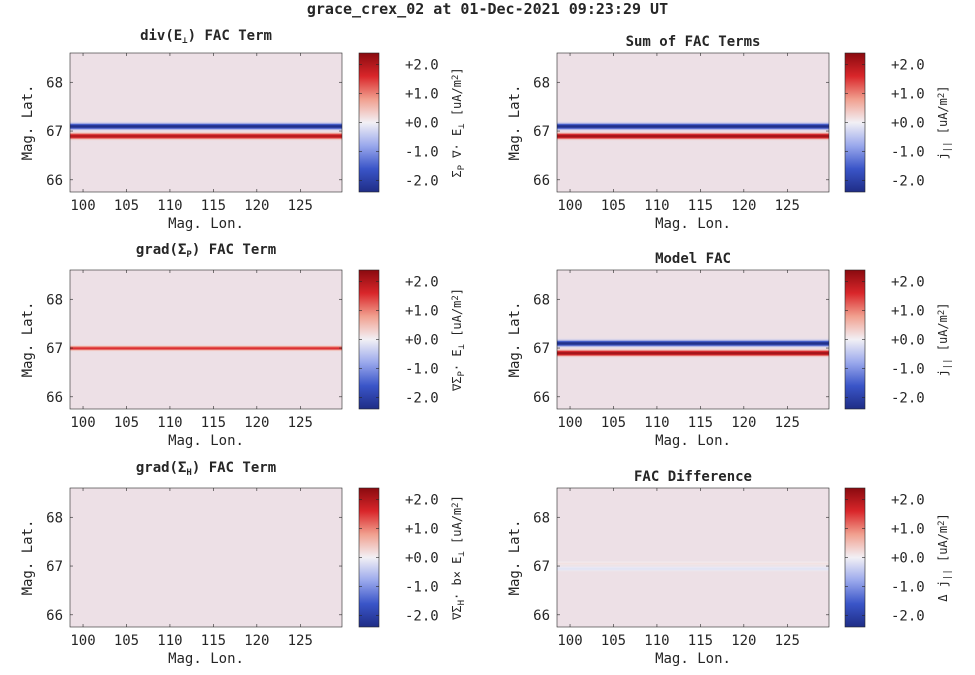 Image resolution: width=975 pixels, height=675 pixels. I want to click on text-part: [uA/m, so click(943, 336).